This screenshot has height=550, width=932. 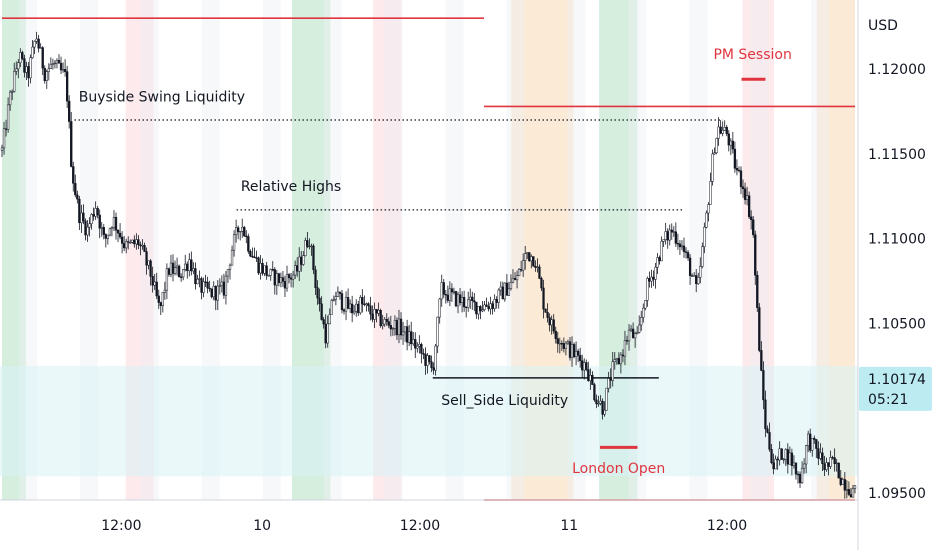 I want to click on liquidity-label-1: Relative Highs, so click(x=291, y=187).